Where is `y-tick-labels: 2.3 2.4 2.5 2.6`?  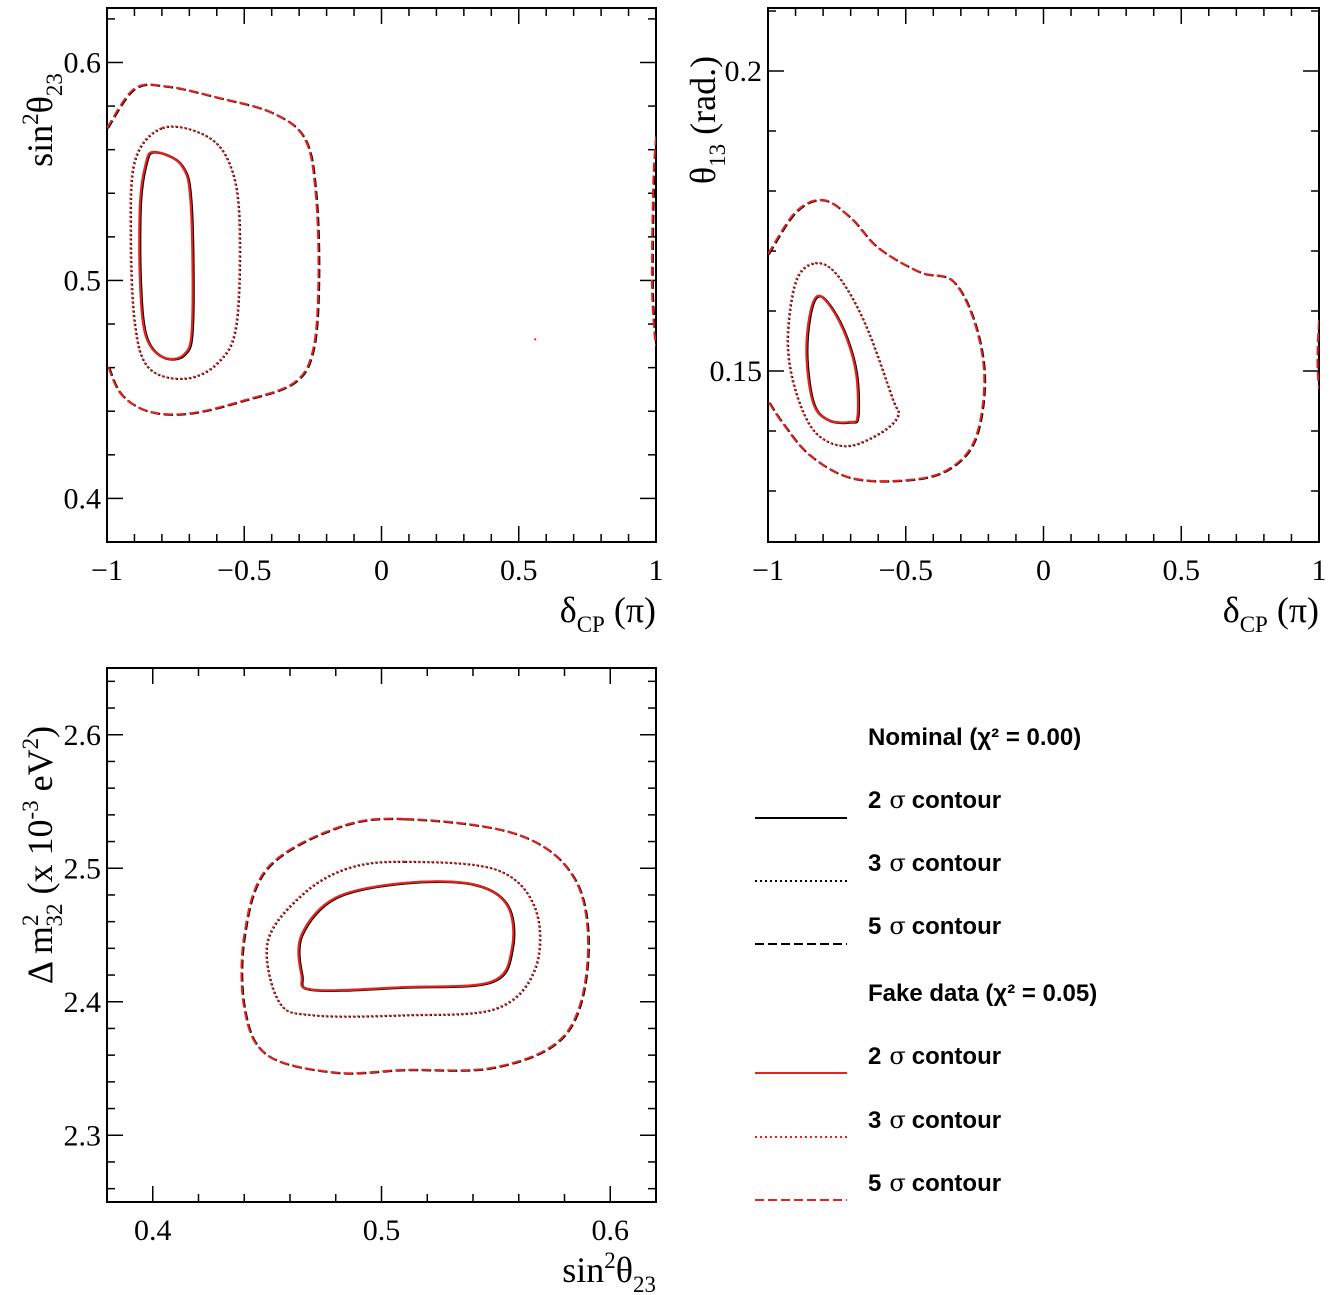 y-tick-labels: 2.3 2.4 2.5 2.6 is located at coordinates (83, 936).